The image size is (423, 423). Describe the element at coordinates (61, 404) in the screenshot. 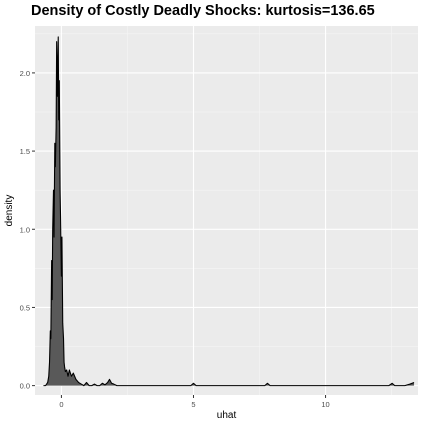

I see `x-tick-label: 0` at that location.